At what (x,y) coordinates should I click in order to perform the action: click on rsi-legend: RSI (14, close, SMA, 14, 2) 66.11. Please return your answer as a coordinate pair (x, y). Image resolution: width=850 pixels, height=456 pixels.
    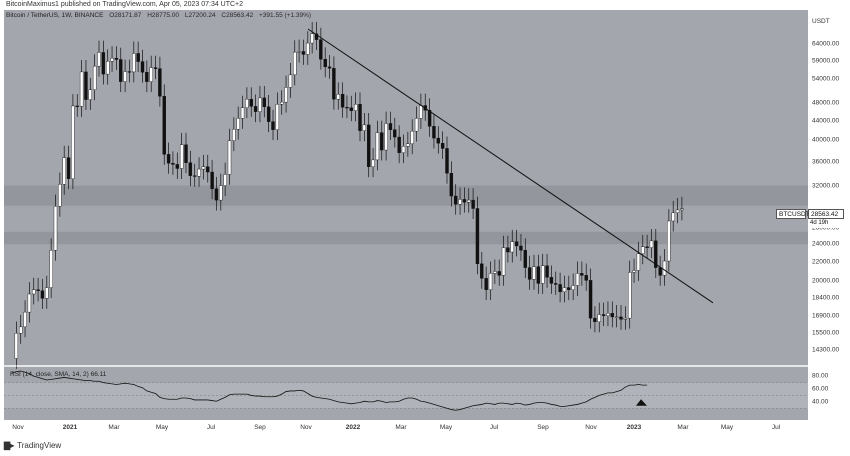
    Looking at the image, I should click on (58, 374).